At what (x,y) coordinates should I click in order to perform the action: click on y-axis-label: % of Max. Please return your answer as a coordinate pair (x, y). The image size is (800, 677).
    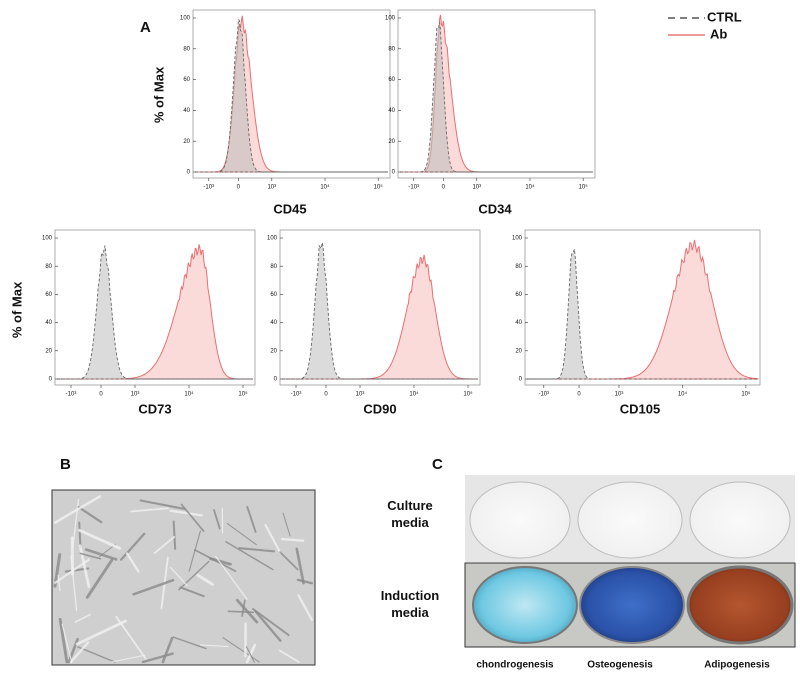
    Looking at the image, I should click on (16, 309).